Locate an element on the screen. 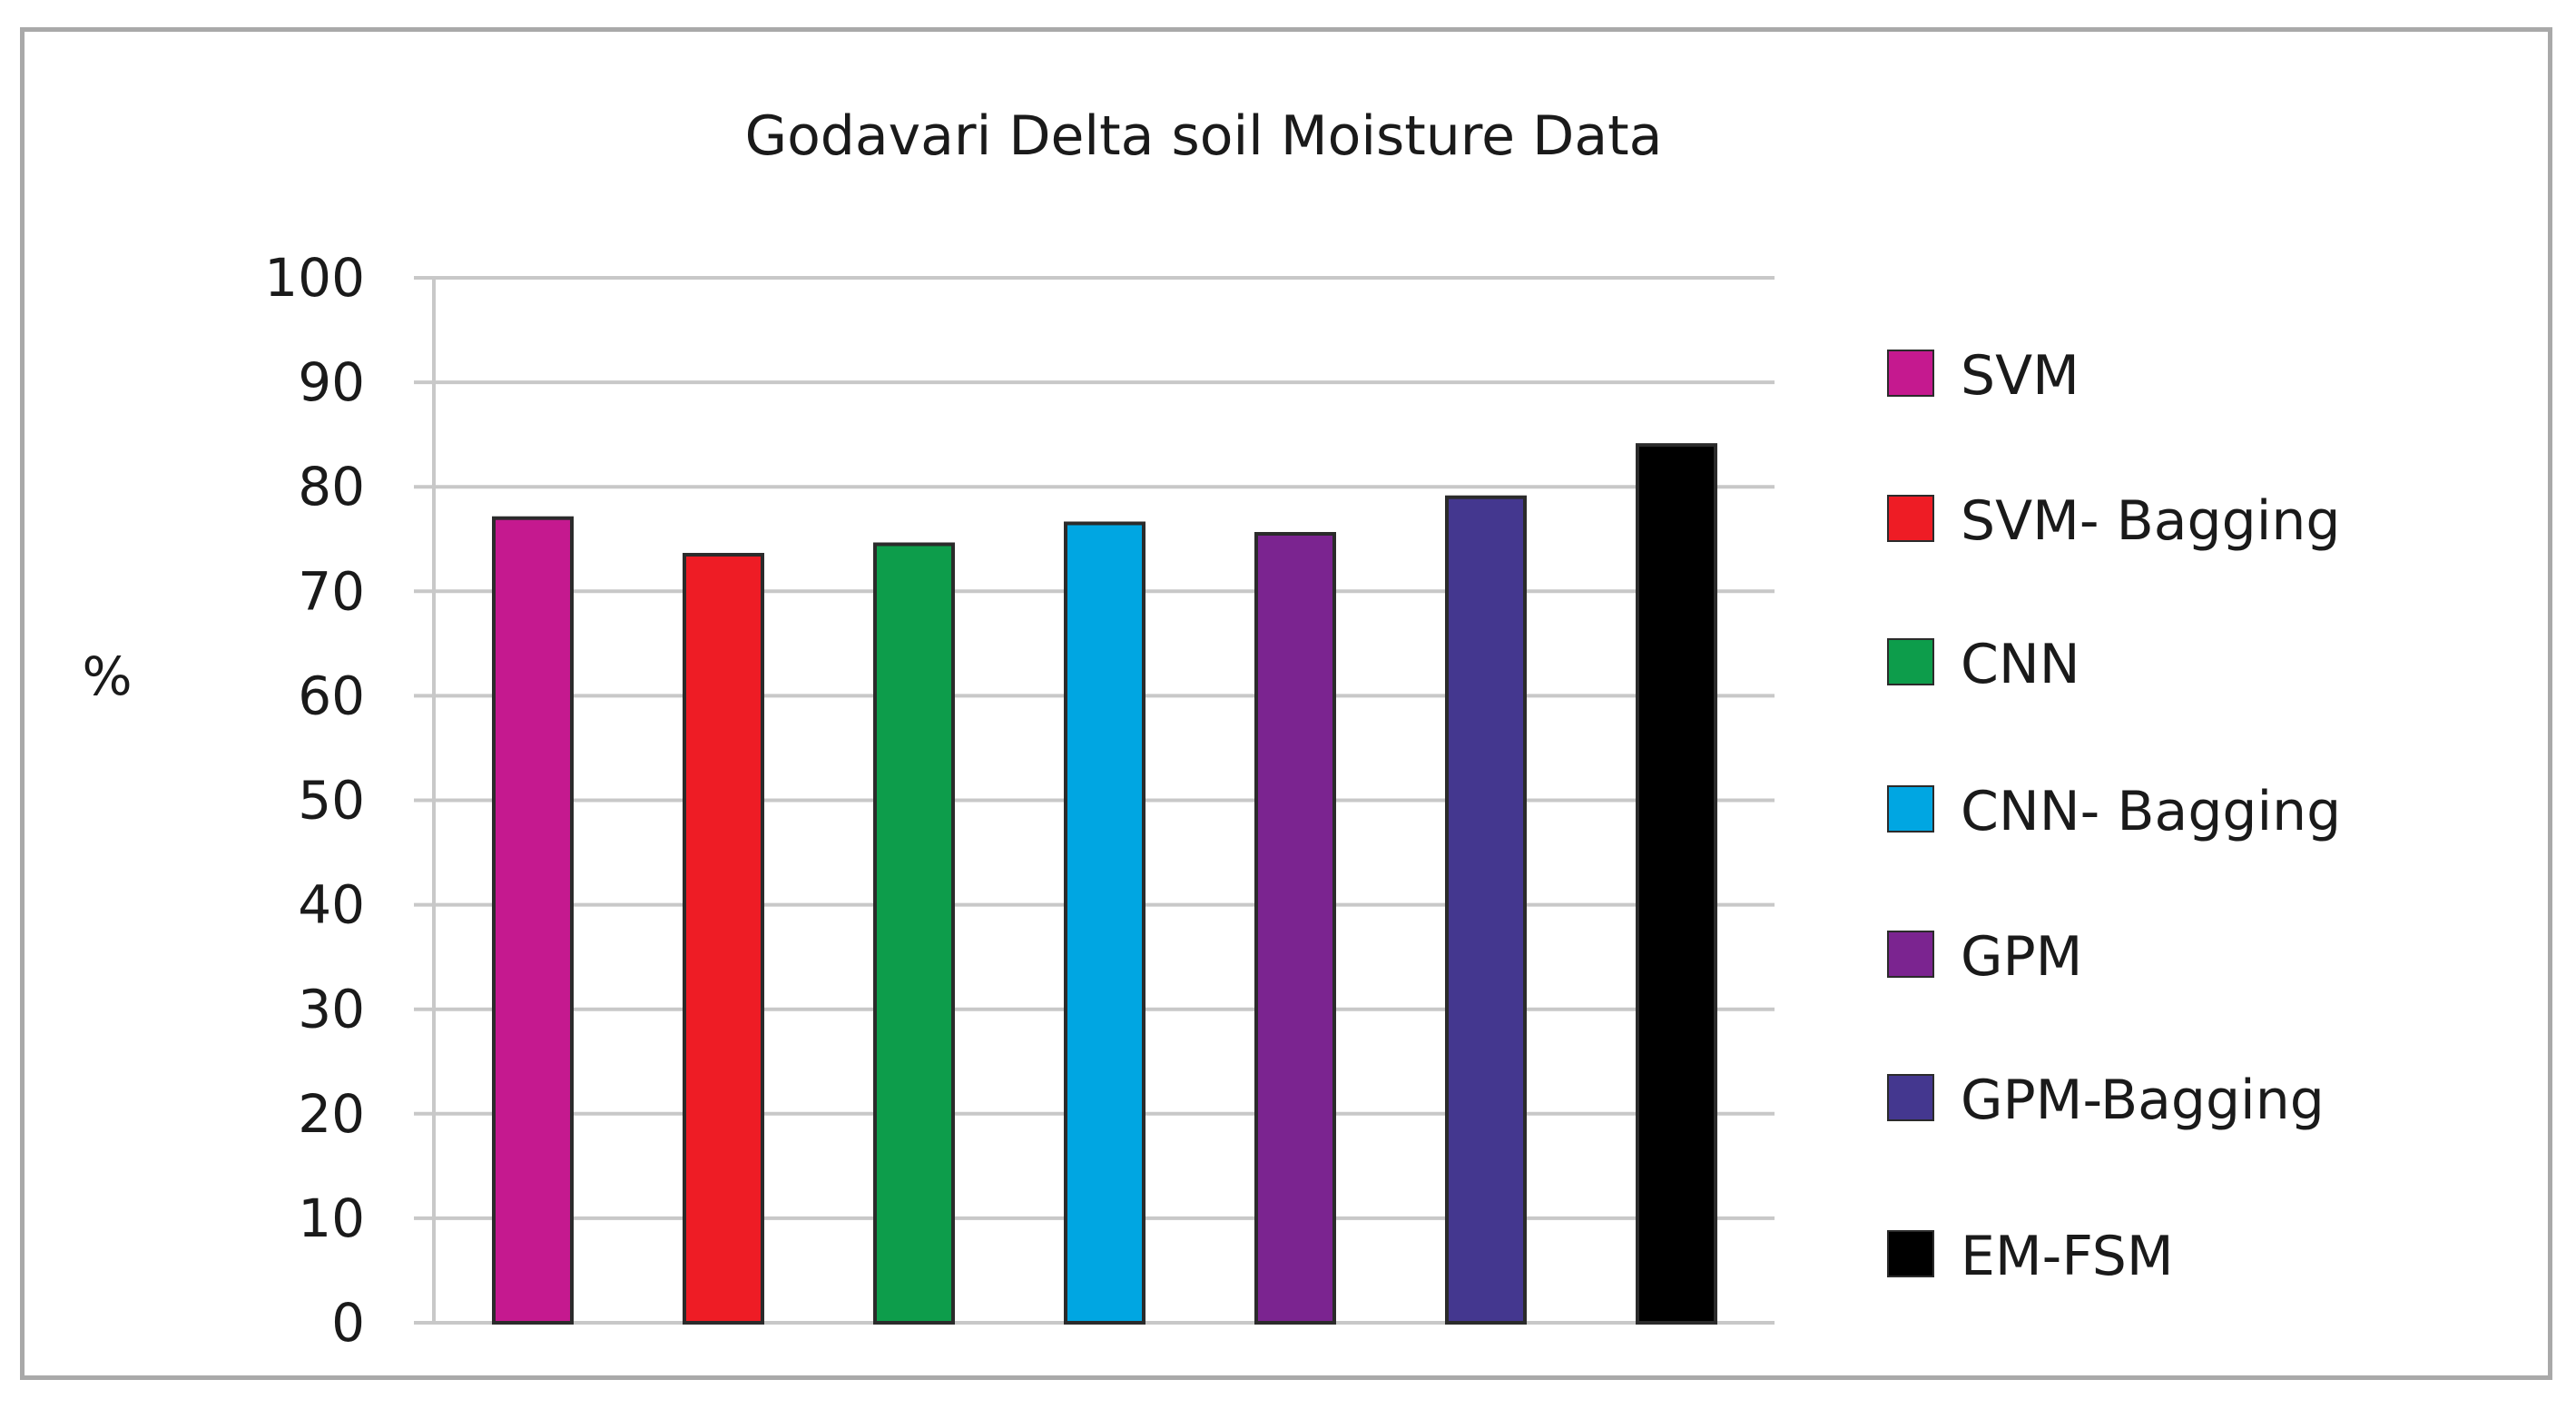 The height and width of the screenshot is (1409, 2576). bar-svm is located at coordinates (533, 920).